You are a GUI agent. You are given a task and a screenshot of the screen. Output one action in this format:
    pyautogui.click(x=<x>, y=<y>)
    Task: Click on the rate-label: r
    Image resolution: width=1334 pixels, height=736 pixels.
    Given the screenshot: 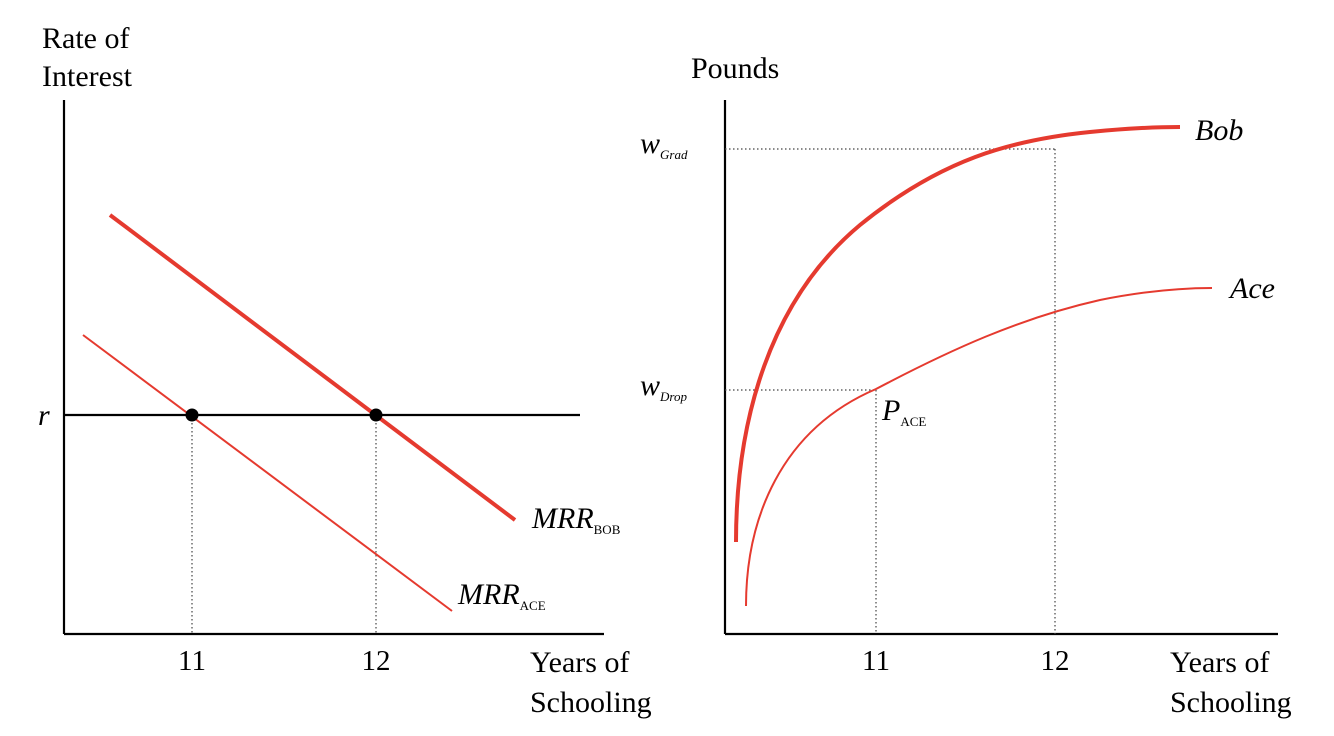 What is the action you would take?
    pyautogui.click(x=44, y=415)
    